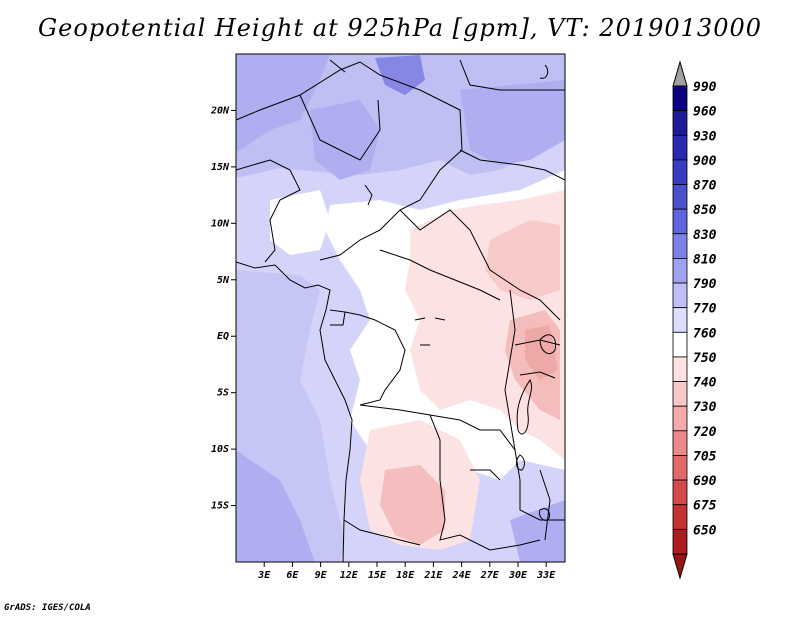 The height and width of the screenshot is (618, 800). Describe the element at coordinates (321, 575) in the screenshot. I see `x-tick-label: 9E` at that location.